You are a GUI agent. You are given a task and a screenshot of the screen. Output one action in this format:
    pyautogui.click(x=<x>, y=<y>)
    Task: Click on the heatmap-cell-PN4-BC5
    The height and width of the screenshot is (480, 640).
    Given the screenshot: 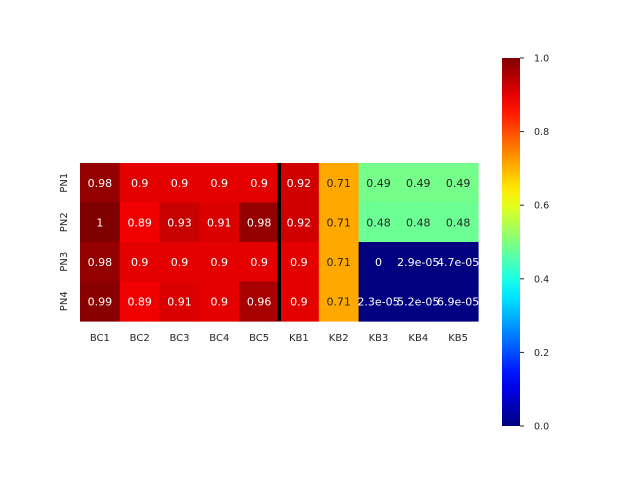 What is the action you would take?
    pyautogui.click(x=259, y=301)
    